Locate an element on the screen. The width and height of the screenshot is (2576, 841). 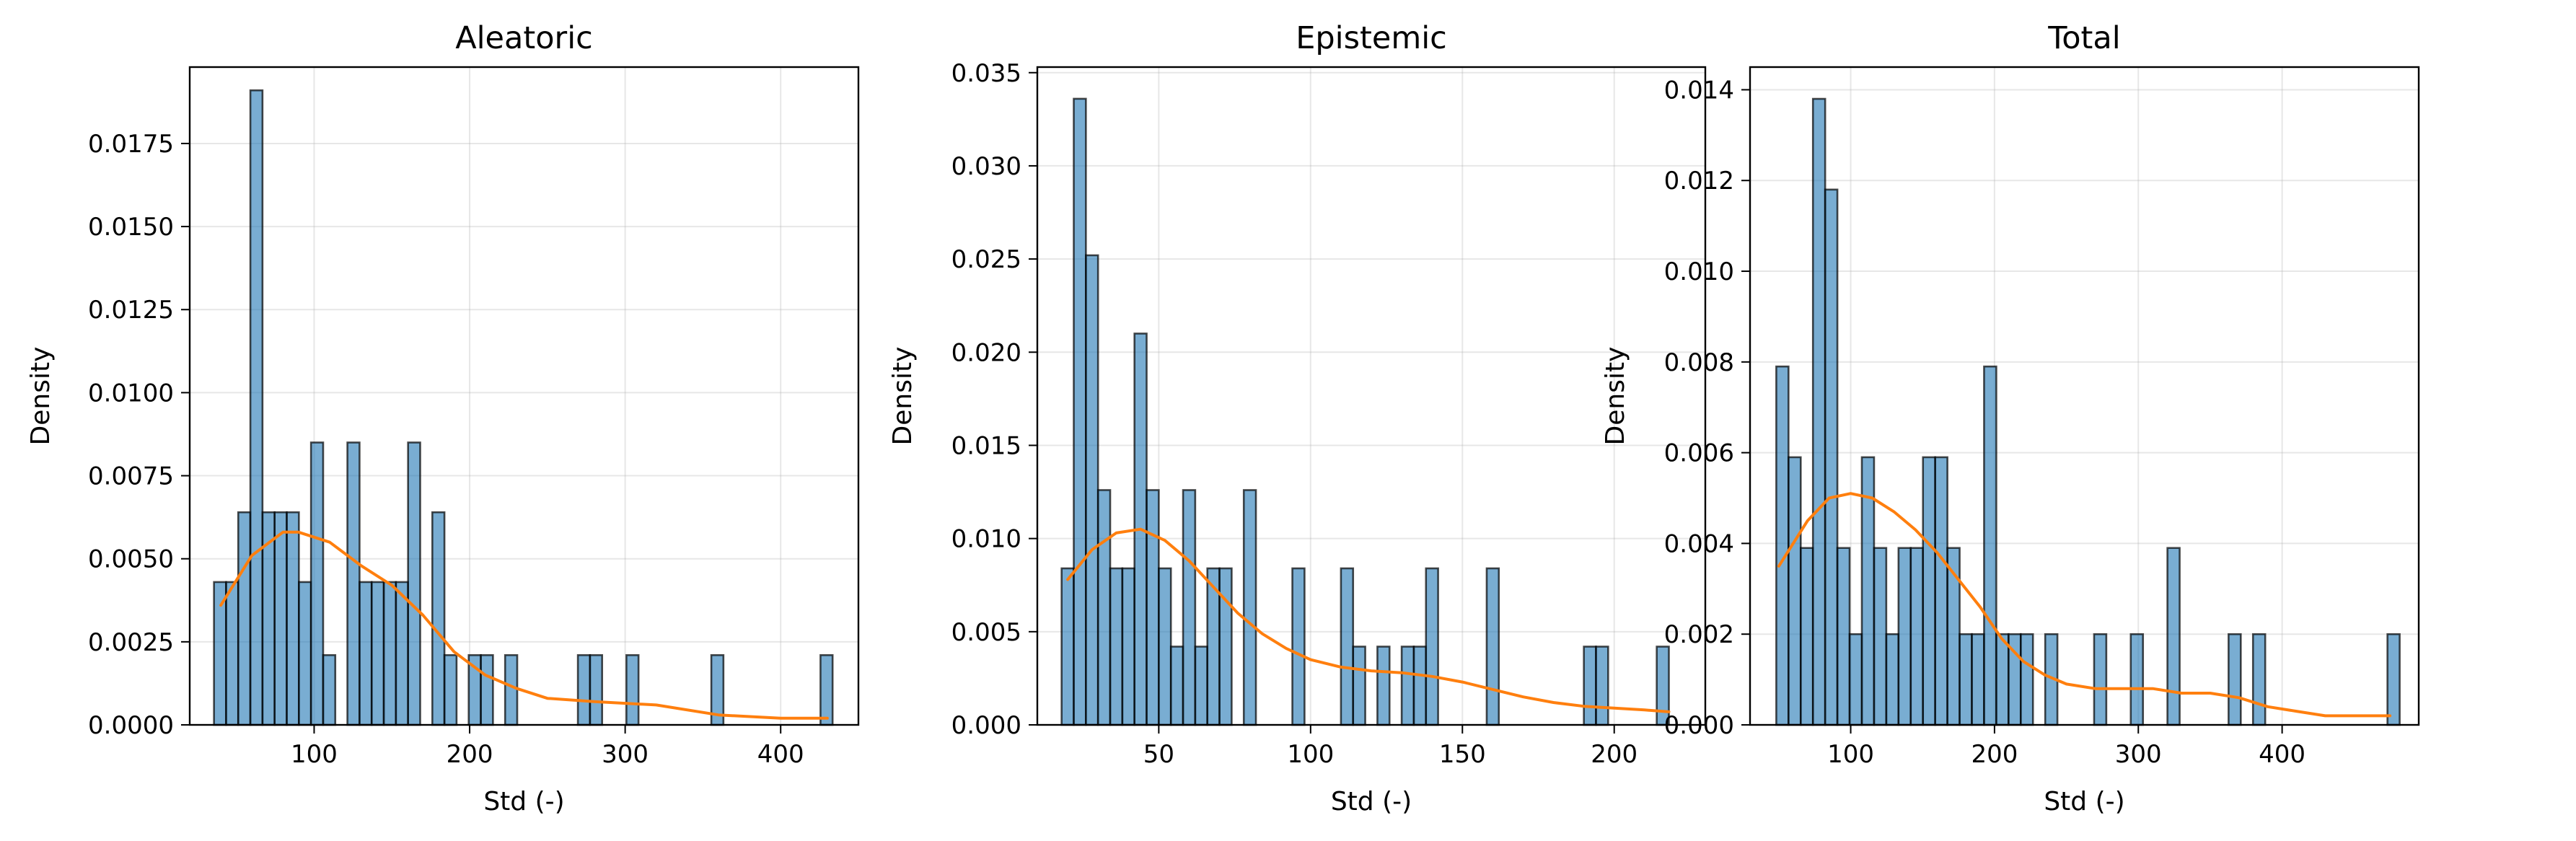
y-tick-label: 0.020 is located at coordinates (986, 352).